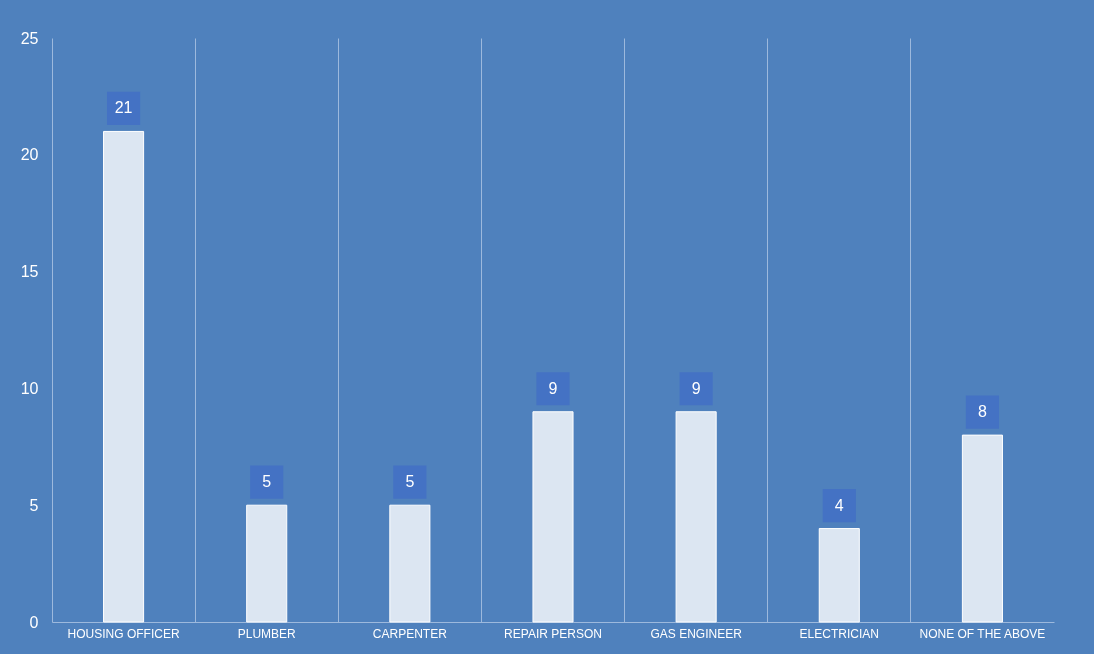  Describe the element at coordinates (839, 633) in the screenshot. I see `x-tick-label: ELECTRICIAN` at that location.